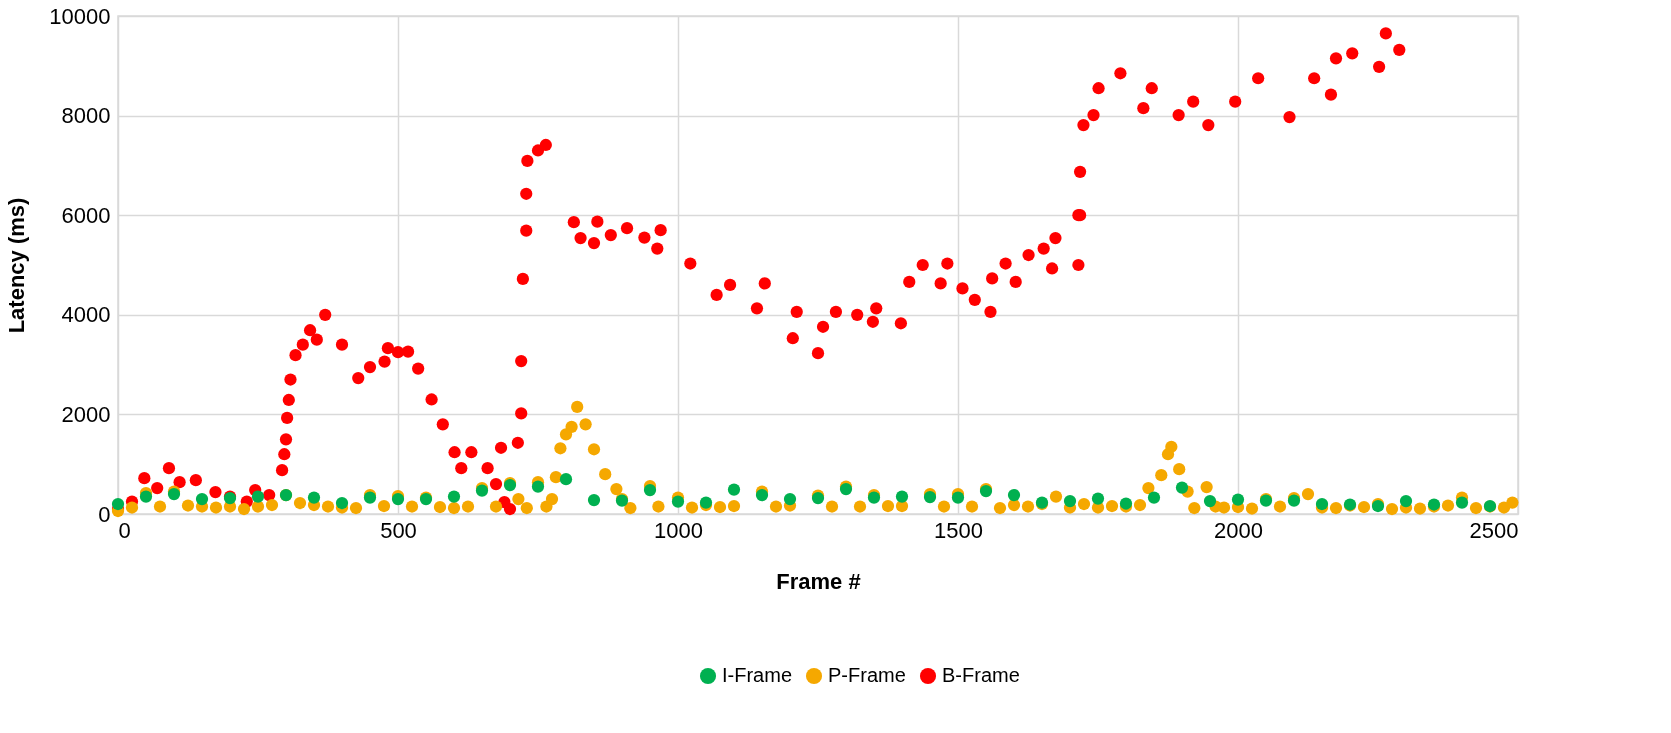  I want to click on legend-label: I-Frame, so click(757, 675).